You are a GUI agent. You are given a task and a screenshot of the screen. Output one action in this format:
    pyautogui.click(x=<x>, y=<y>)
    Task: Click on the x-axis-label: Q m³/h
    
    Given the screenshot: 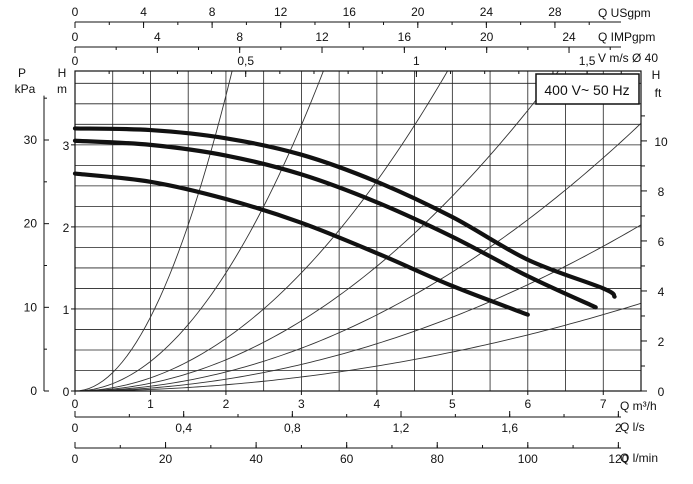 What is the action you would take?
    pyautogui.click(x=638, y=406)
    